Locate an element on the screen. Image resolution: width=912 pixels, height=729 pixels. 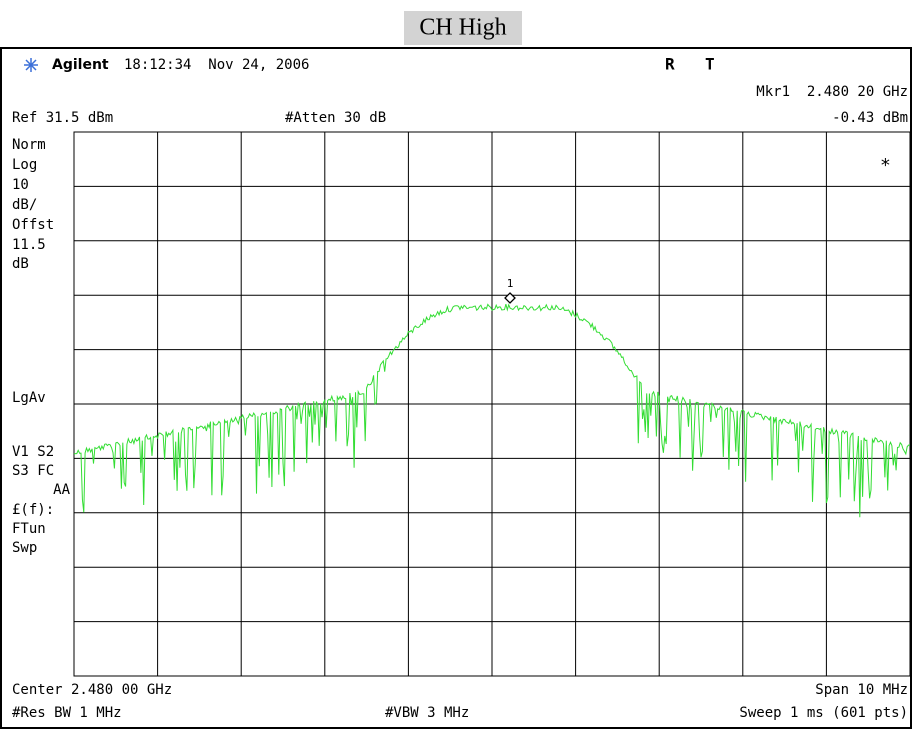
ref-level: Ref 31.5 dBm is located at coordinates (62, 118).